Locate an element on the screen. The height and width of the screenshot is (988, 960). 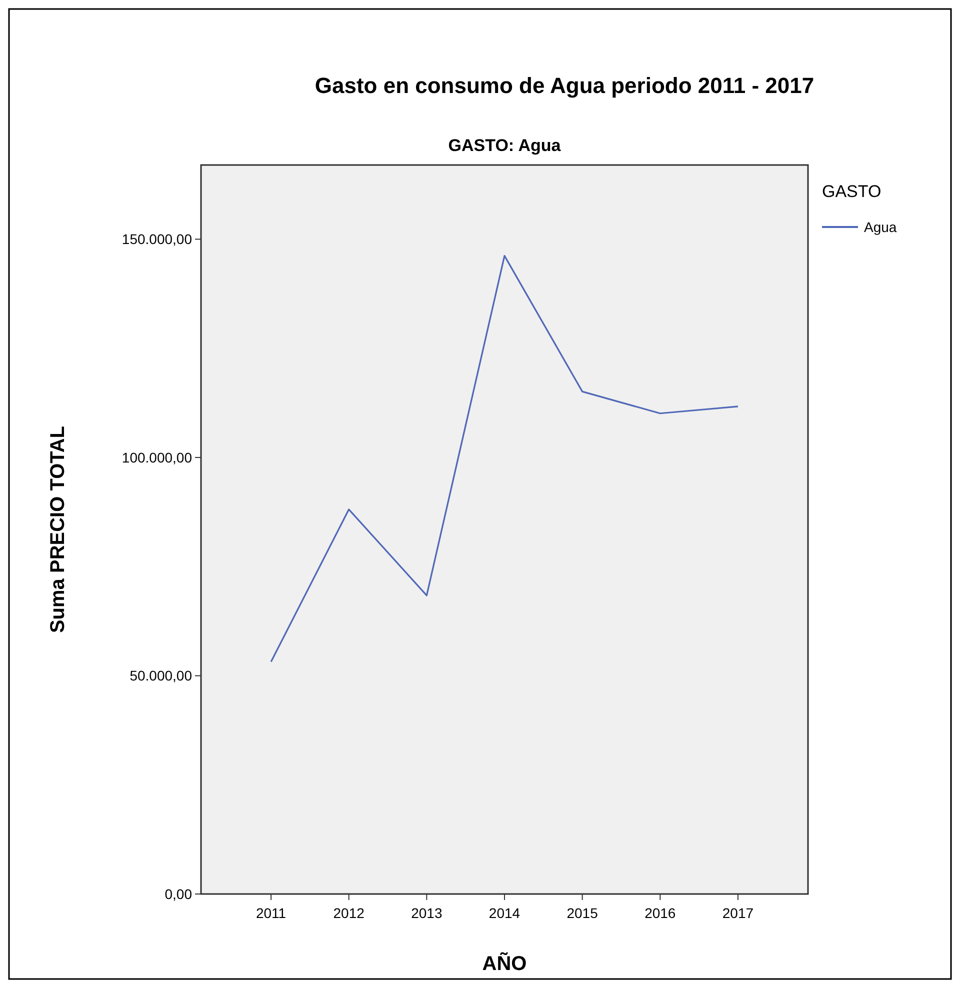
chart-title: Gasto en consumo de Agua periodo 2011 - 2017 is located at coordinates (564, 85).